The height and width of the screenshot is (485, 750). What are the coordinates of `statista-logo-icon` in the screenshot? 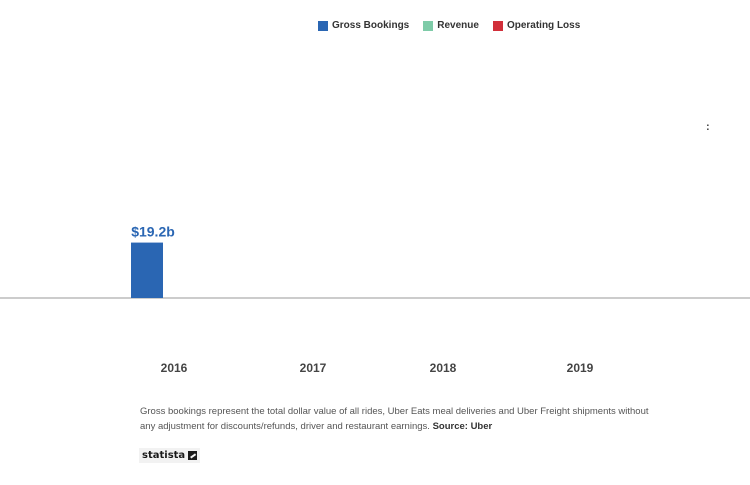 It's located at (193, 455).